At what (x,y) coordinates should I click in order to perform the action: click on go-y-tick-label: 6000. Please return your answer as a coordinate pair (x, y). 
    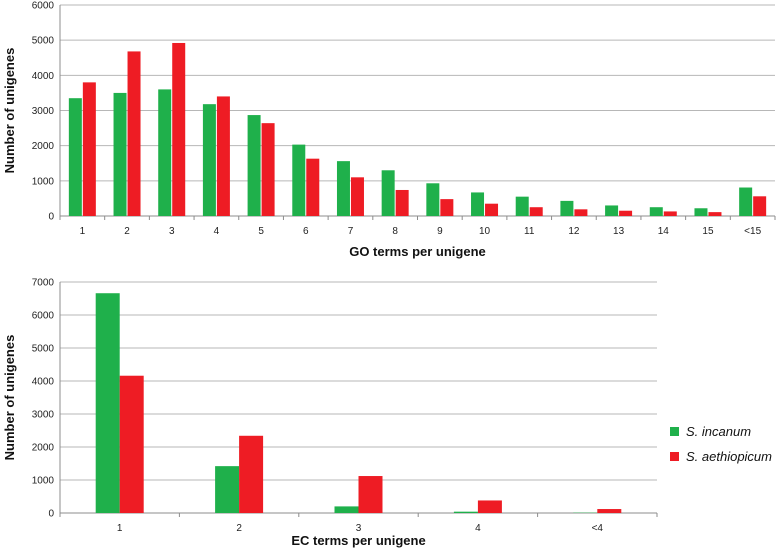
    Looking at the image, I should click on (43, 6).